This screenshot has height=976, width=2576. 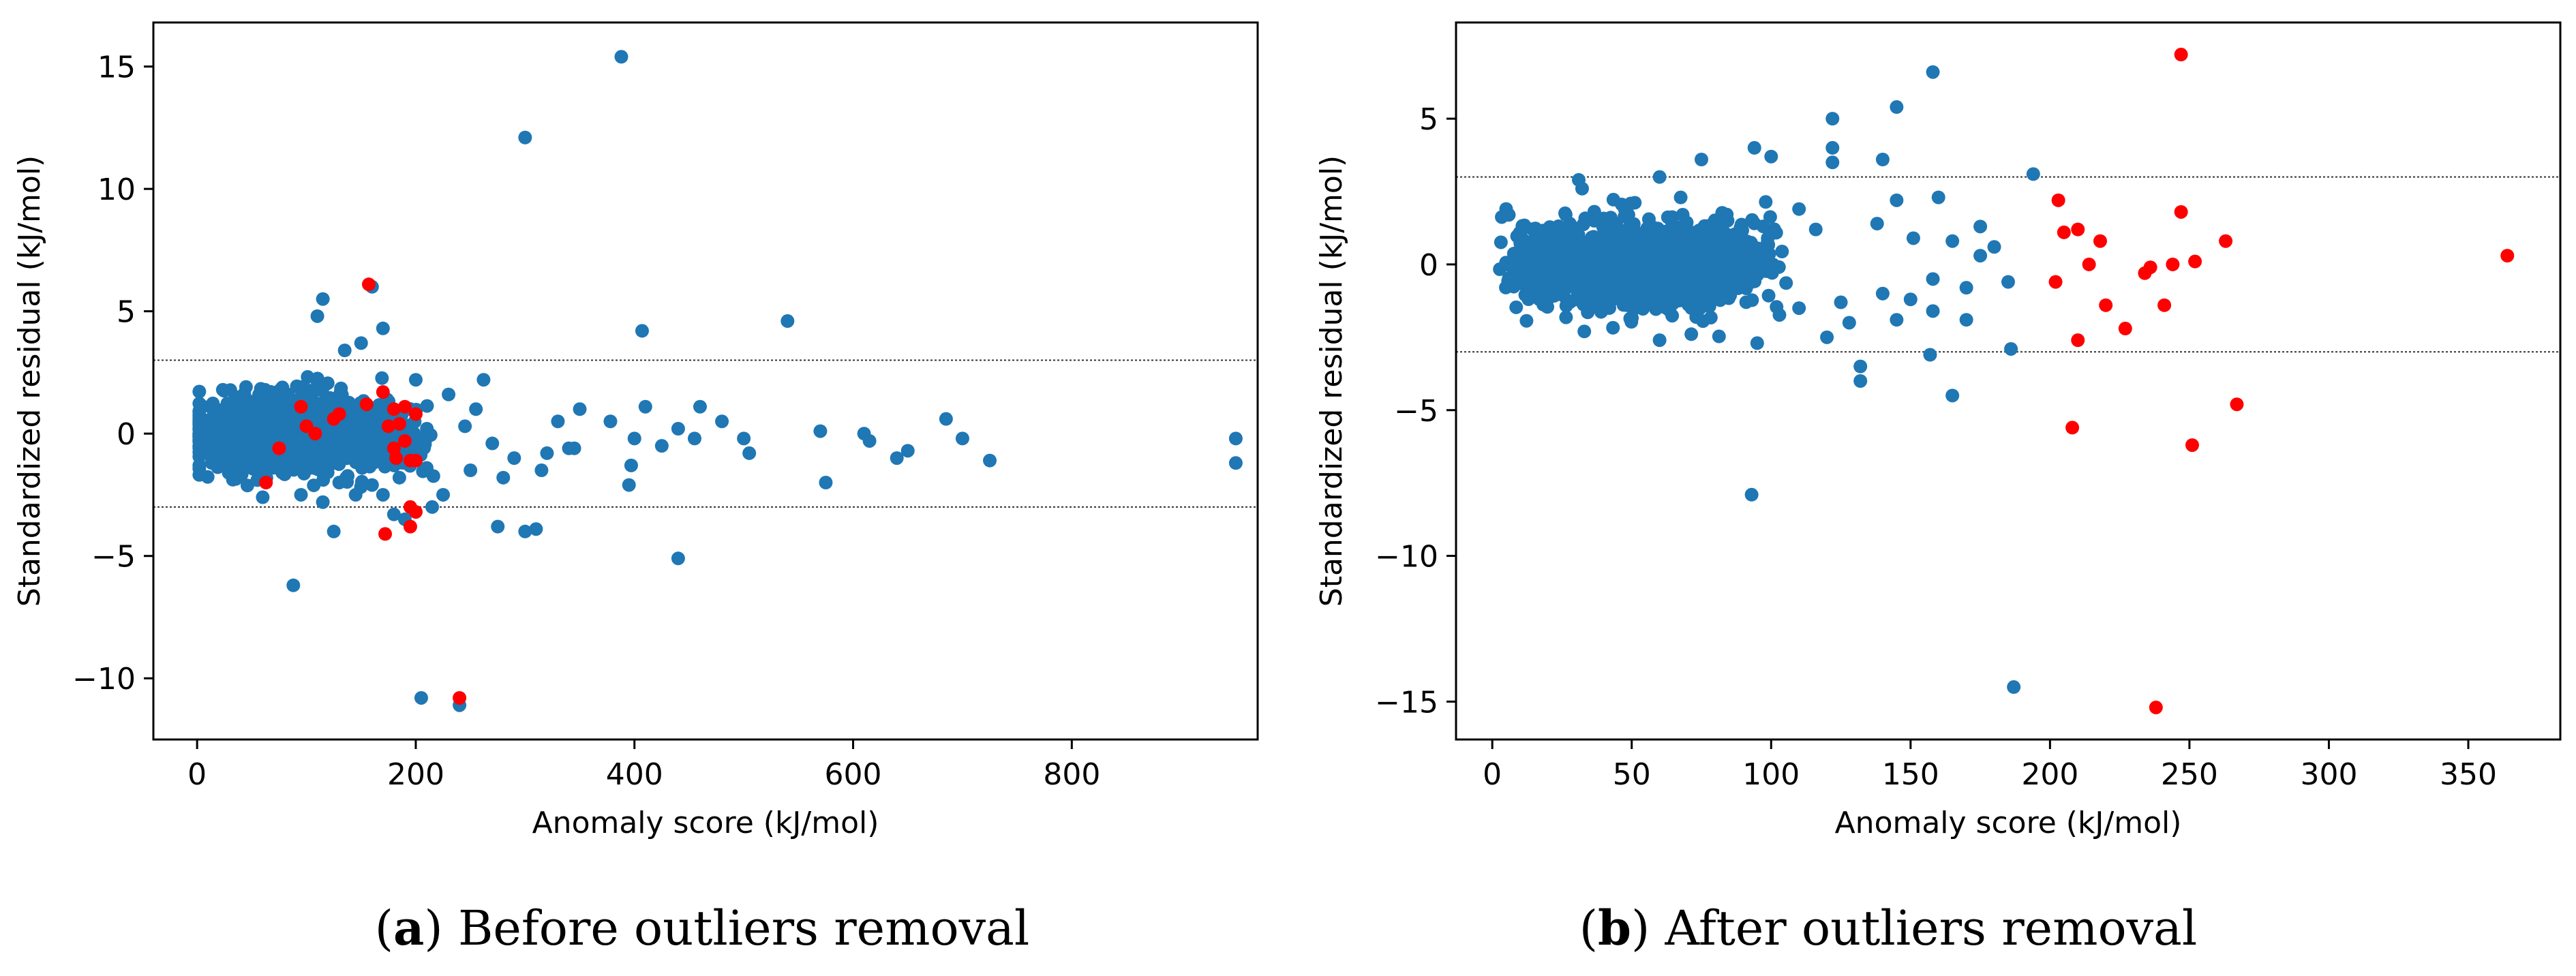 I want to click on y-tick-label: −5, so click(x=1416, y=411).